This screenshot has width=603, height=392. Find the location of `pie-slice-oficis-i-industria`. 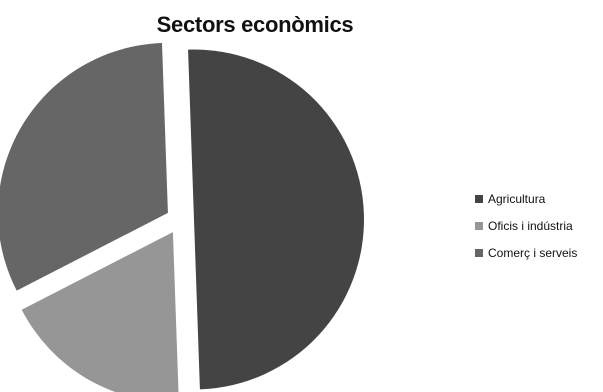

pie-slice-oficis-i-industria is located at coordinates (100, 312).